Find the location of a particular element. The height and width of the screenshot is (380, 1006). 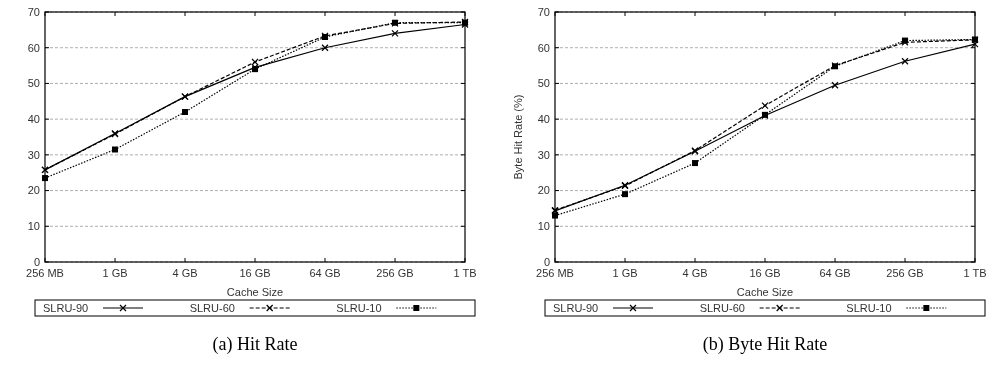

y-axis-title: Byte Hit Rate (%) is located at coordinates (518, 137).